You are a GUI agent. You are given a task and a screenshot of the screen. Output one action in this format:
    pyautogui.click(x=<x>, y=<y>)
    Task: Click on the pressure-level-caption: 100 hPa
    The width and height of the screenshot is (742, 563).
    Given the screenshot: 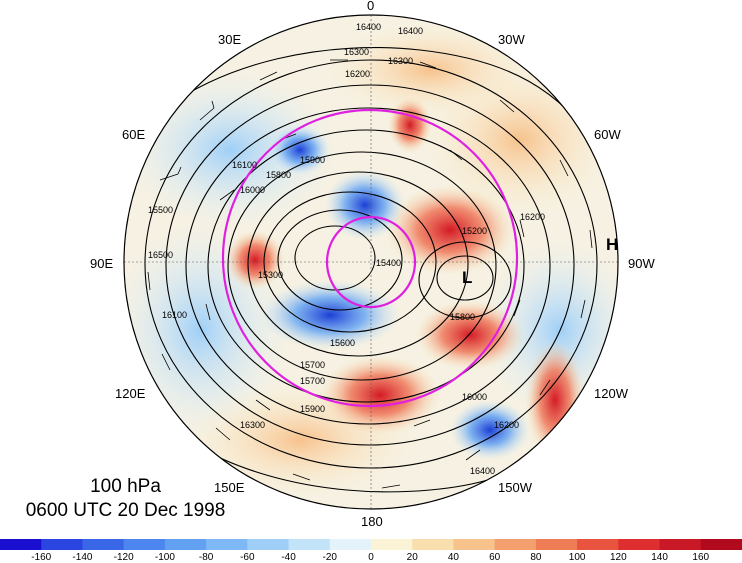 What is the action you would take?
    pyautogui.click(x=125, y=486)
    